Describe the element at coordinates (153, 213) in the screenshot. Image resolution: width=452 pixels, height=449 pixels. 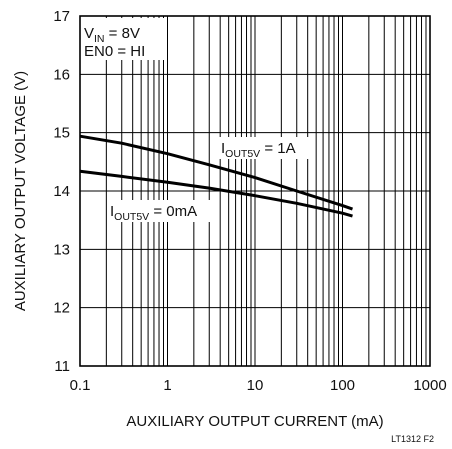
I see `series-label-0ma: IOUT5V = 0mA` at that location.